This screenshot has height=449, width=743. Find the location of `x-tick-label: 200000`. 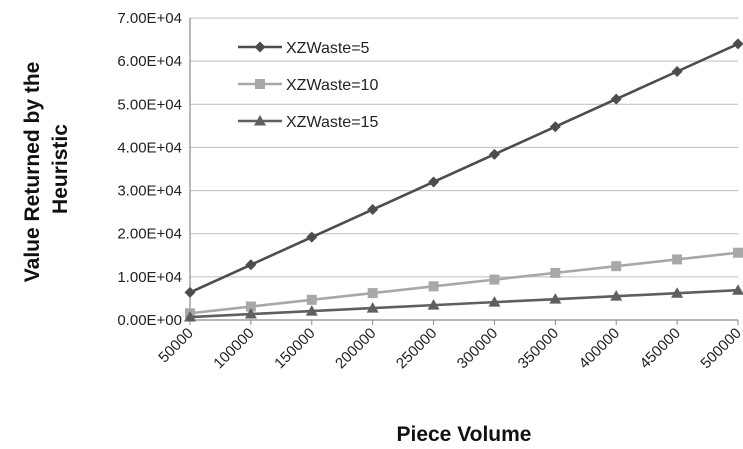

x-tick-label: 200000 is located at coordinates (355, 348).